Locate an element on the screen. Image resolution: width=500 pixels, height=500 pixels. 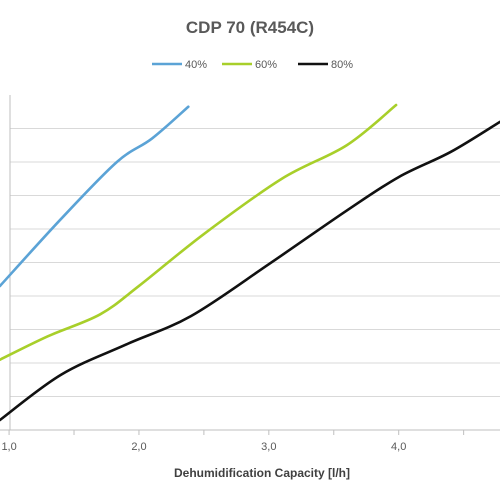
x-tick-label: 1,0 is located at coordinates (8, 447).